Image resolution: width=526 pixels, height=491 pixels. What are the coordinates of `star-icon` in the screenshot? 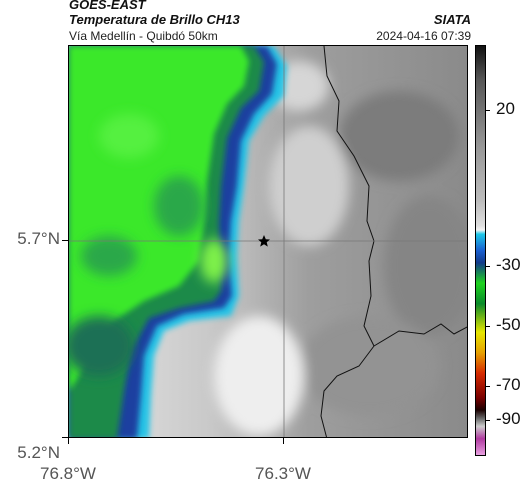 It's located at (264, 241).